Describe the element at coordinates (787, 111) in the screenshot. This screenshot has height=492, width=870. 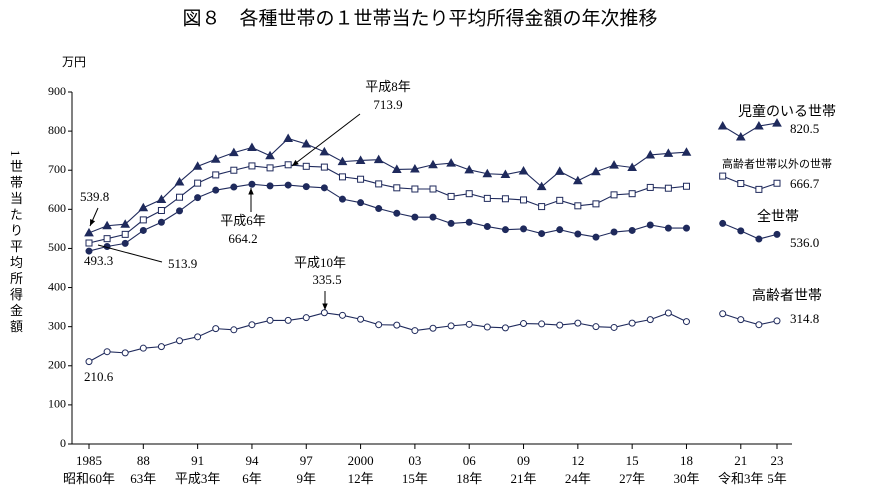
I see `series-label: 児童のいる世帯` at that location.